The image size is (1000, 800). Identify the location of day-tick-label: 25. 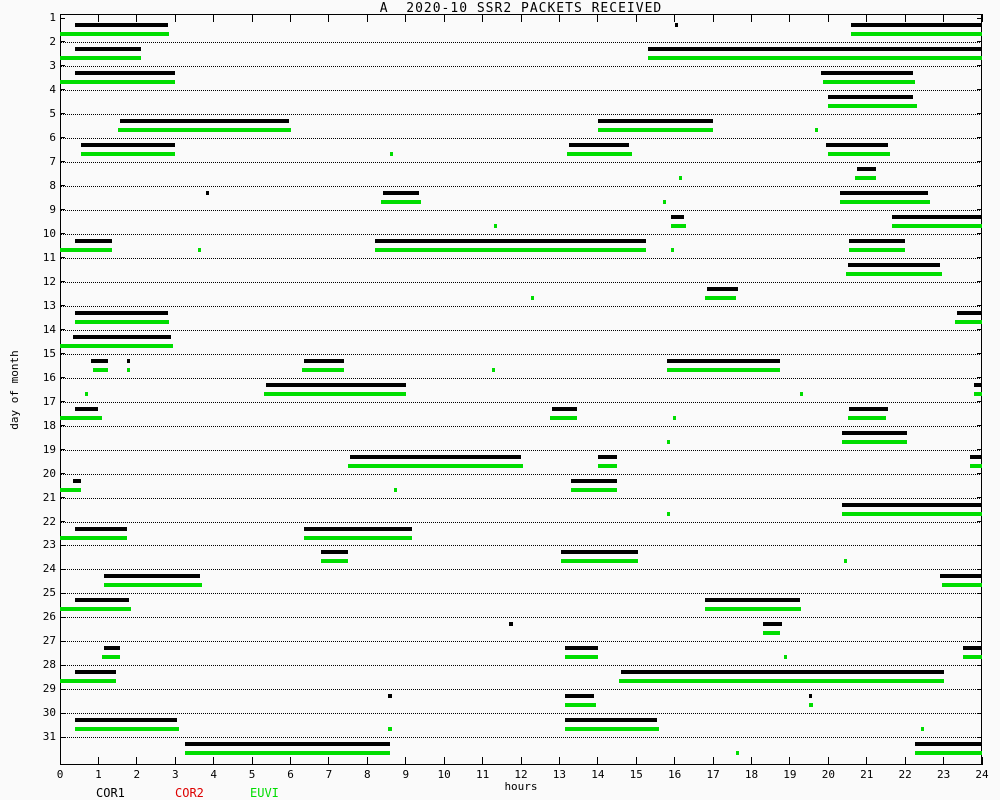
(49, 593).